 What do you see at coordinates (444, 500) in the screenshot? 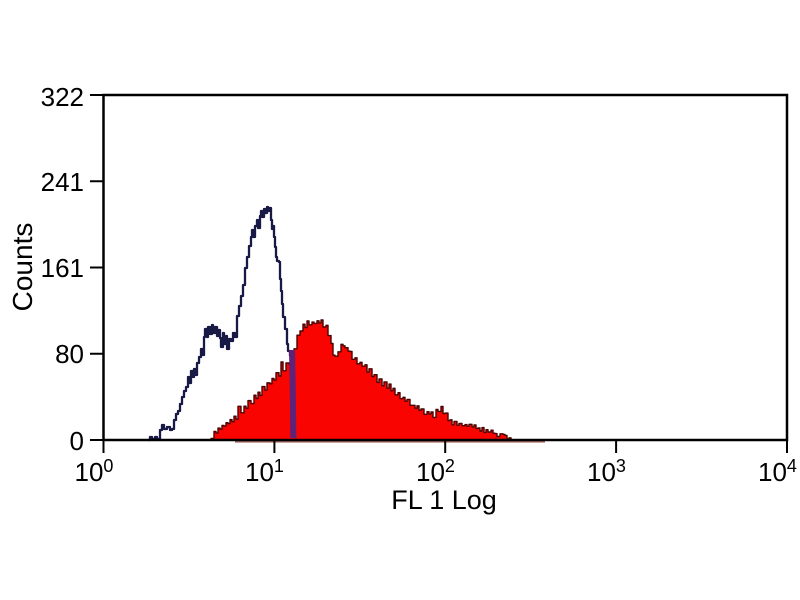
I see `svg-text: FL 1 Log` at bounding box center [444, 500].